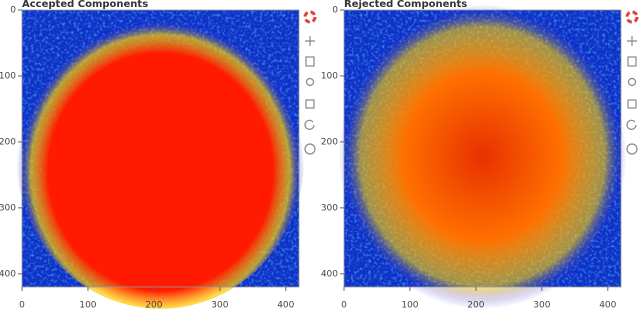 Image resolution: width=640 pixels, height=312 pixels. What do you see at coordinates (405, 5) in the screenshot?
I see `chart-title: Rejected Components` at bounding box center [405, 5].